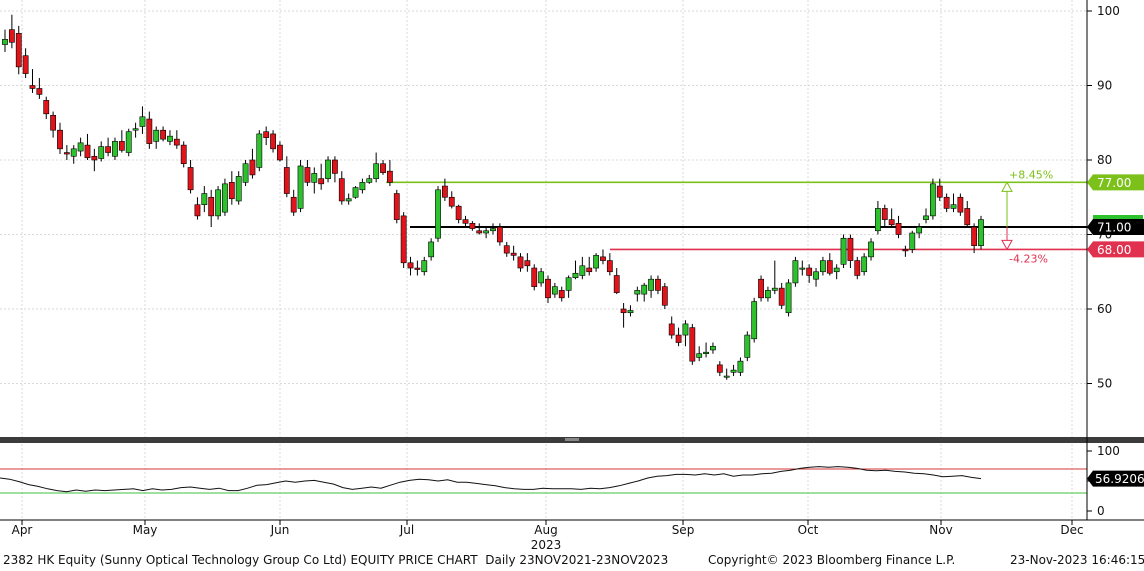  I want to click on y-tick-label: 50, so click(1104, 384).